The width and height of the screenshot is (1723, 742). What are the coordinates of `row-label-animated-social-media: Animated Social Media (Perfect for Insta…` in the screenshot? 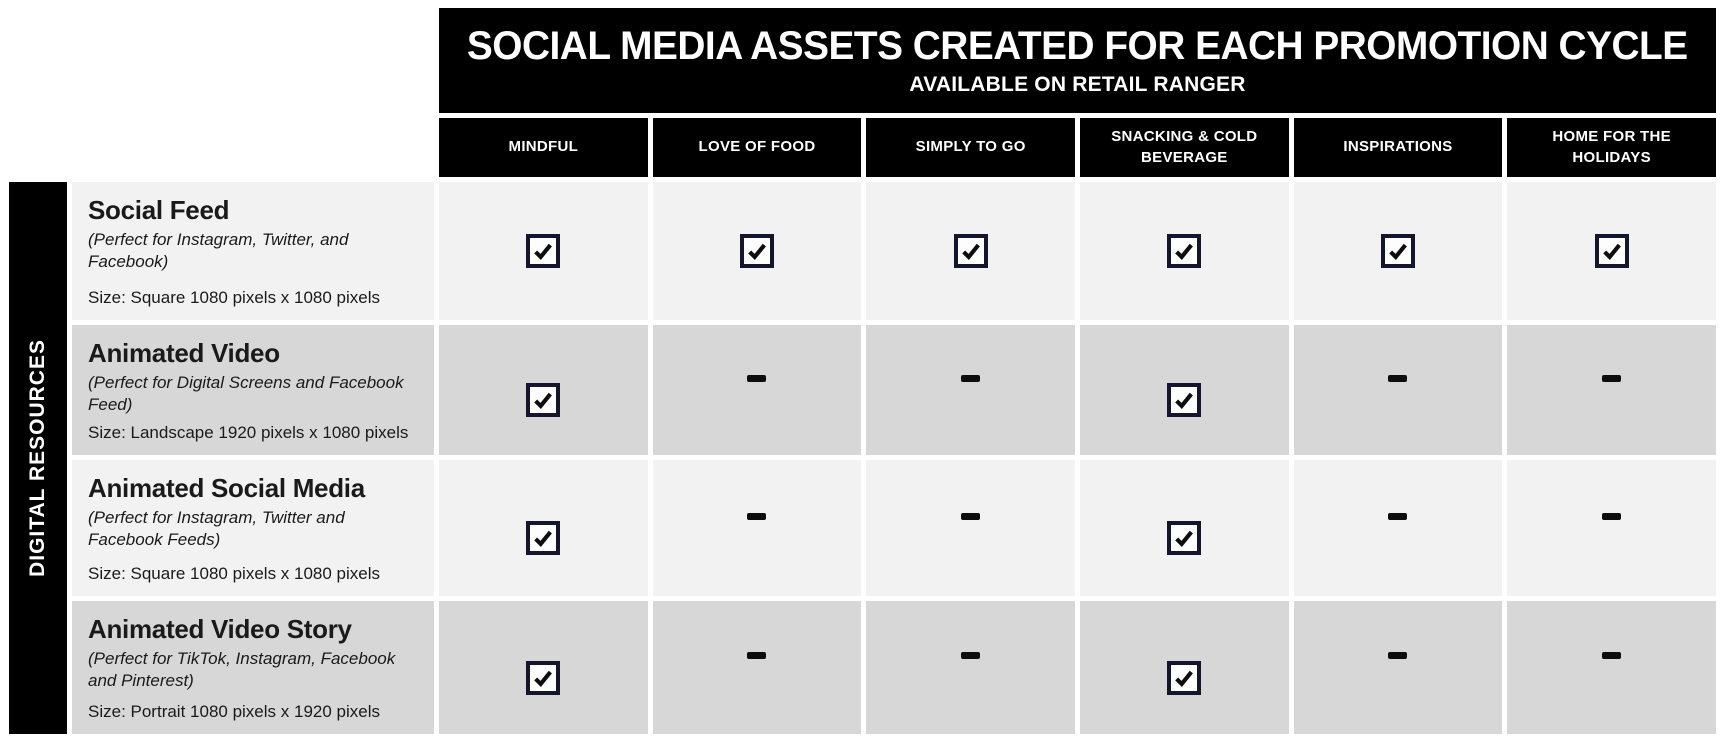 It's located at (253, 528).